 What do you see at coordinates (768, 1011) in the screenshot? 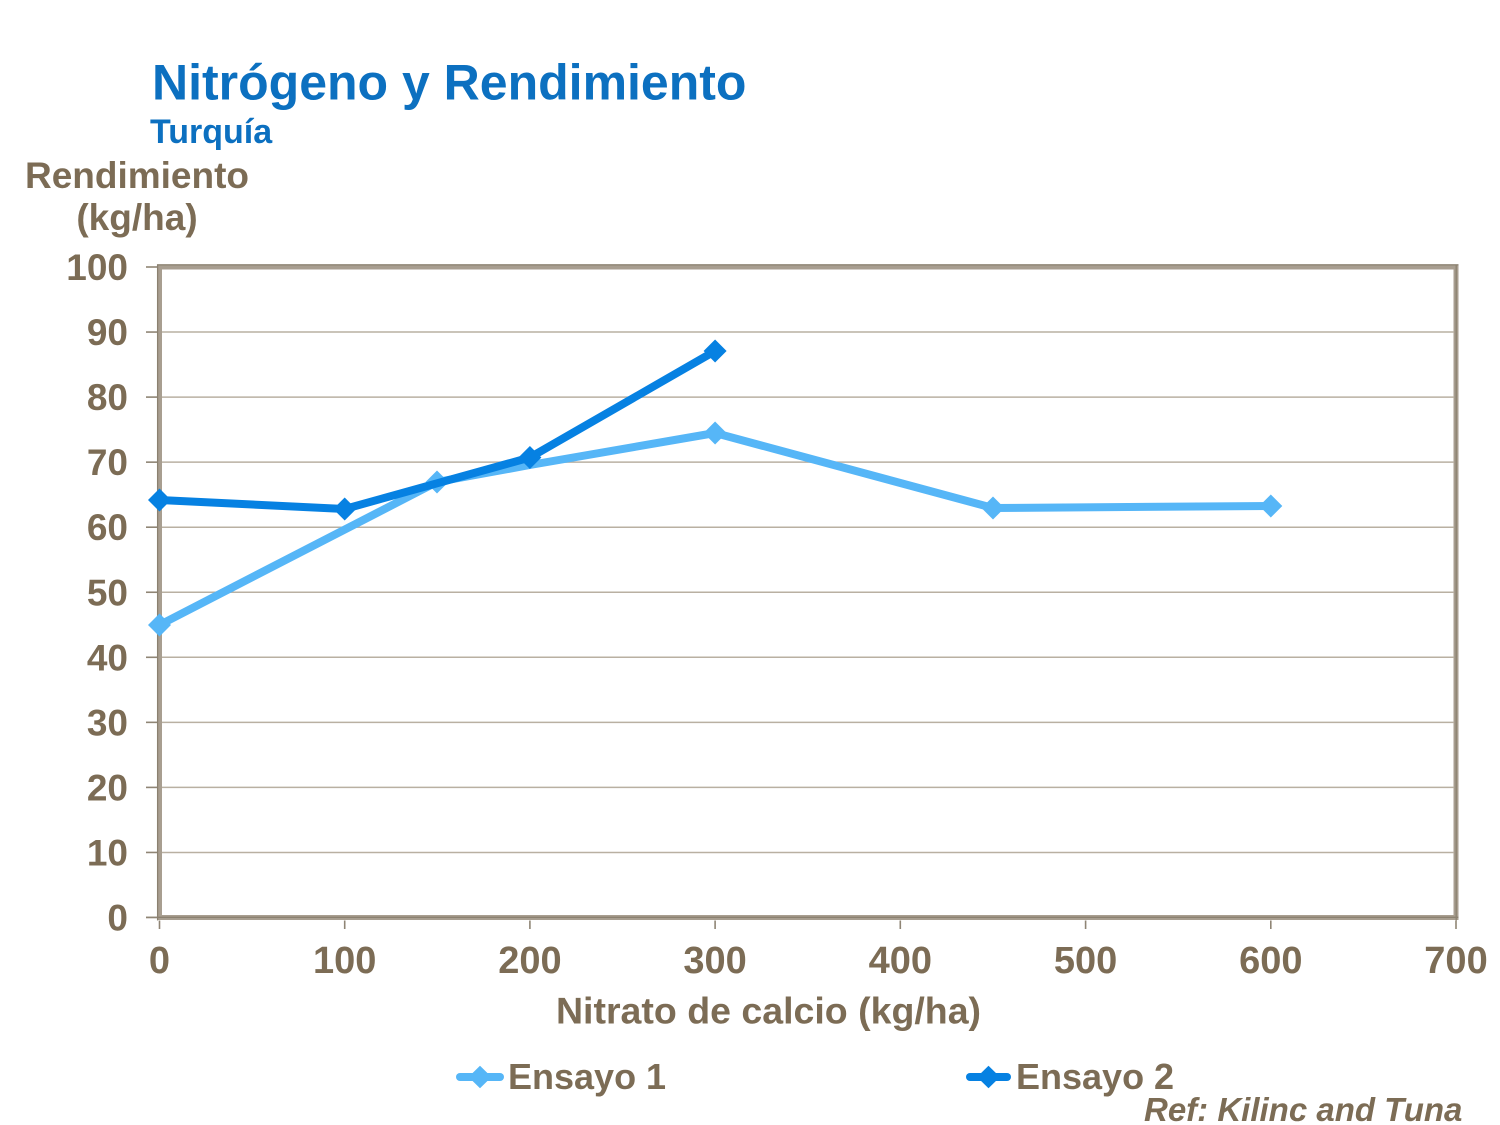
I see `svg-text: Nitrato de calcio (kg/ha)` at bounding box center [768, 1011].